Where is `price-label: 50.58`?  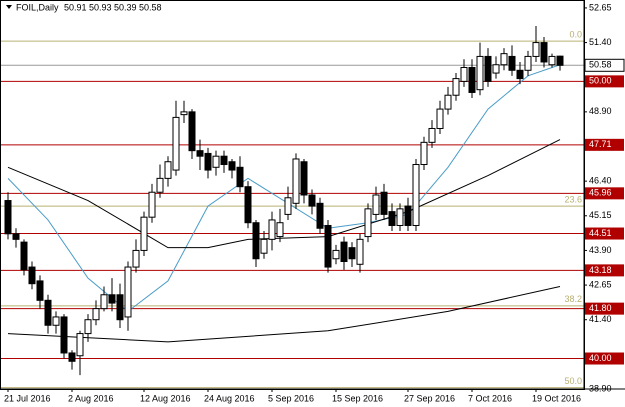
price-label: 50.58 is located at coordinates (600, 65).